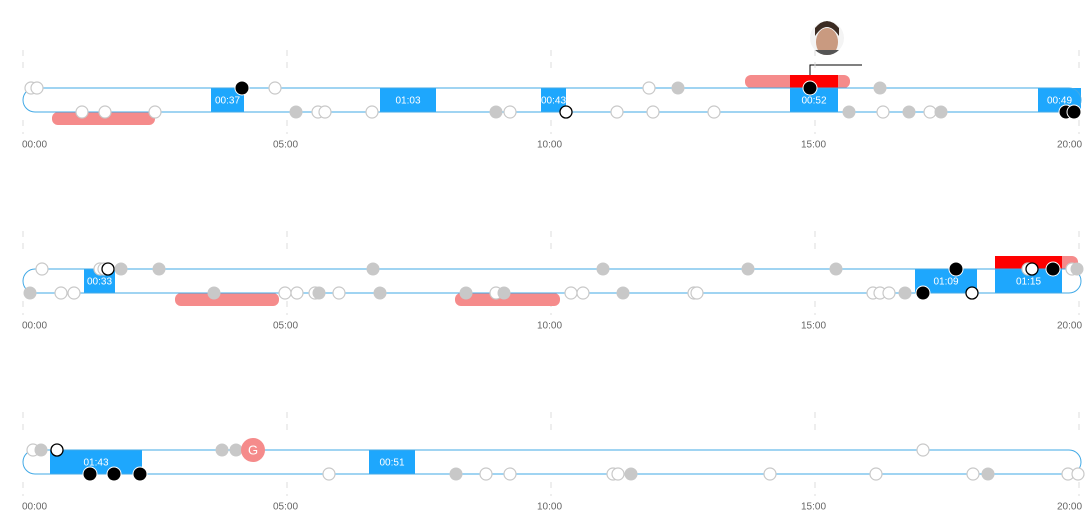 The height and width of the screenshot is (523, 1089). What do you see at coordinates (253, 449) in the screenshot?
I see `goal-label: G` at bounding box center [253, 449].